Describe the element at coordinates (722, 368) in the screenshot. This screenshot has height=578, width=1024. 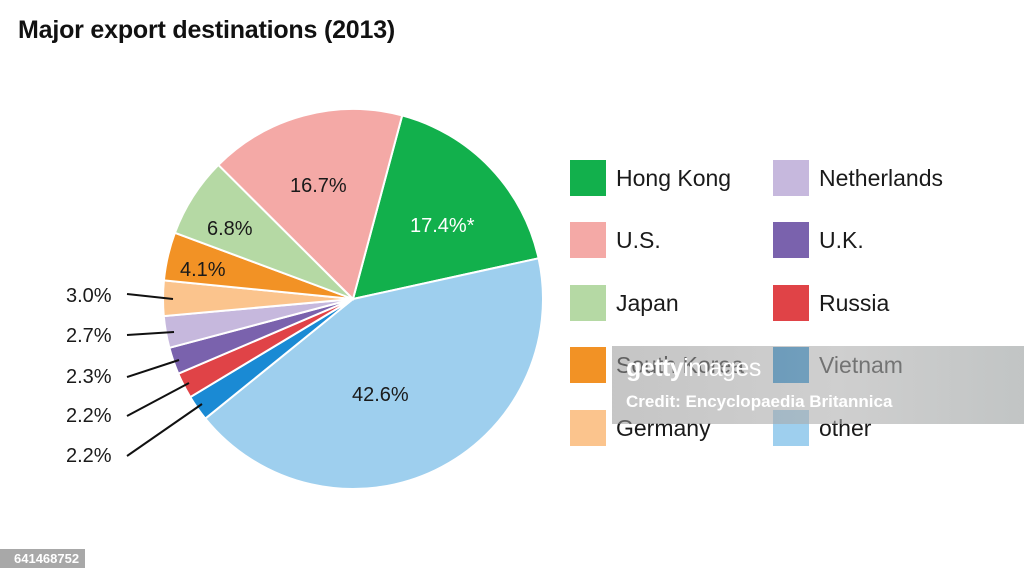
I see `watermark-brand-thin: images` at that location.